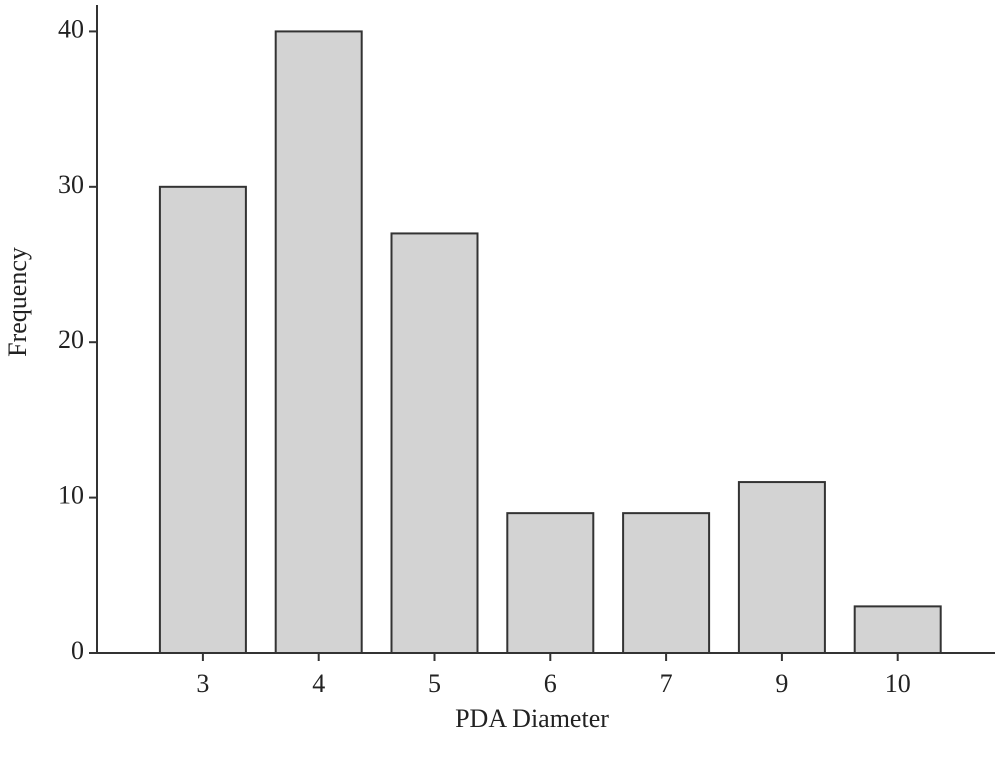 The image size is (1000, 757). I want to click on x-tick-label: 7, so click(666, 683).